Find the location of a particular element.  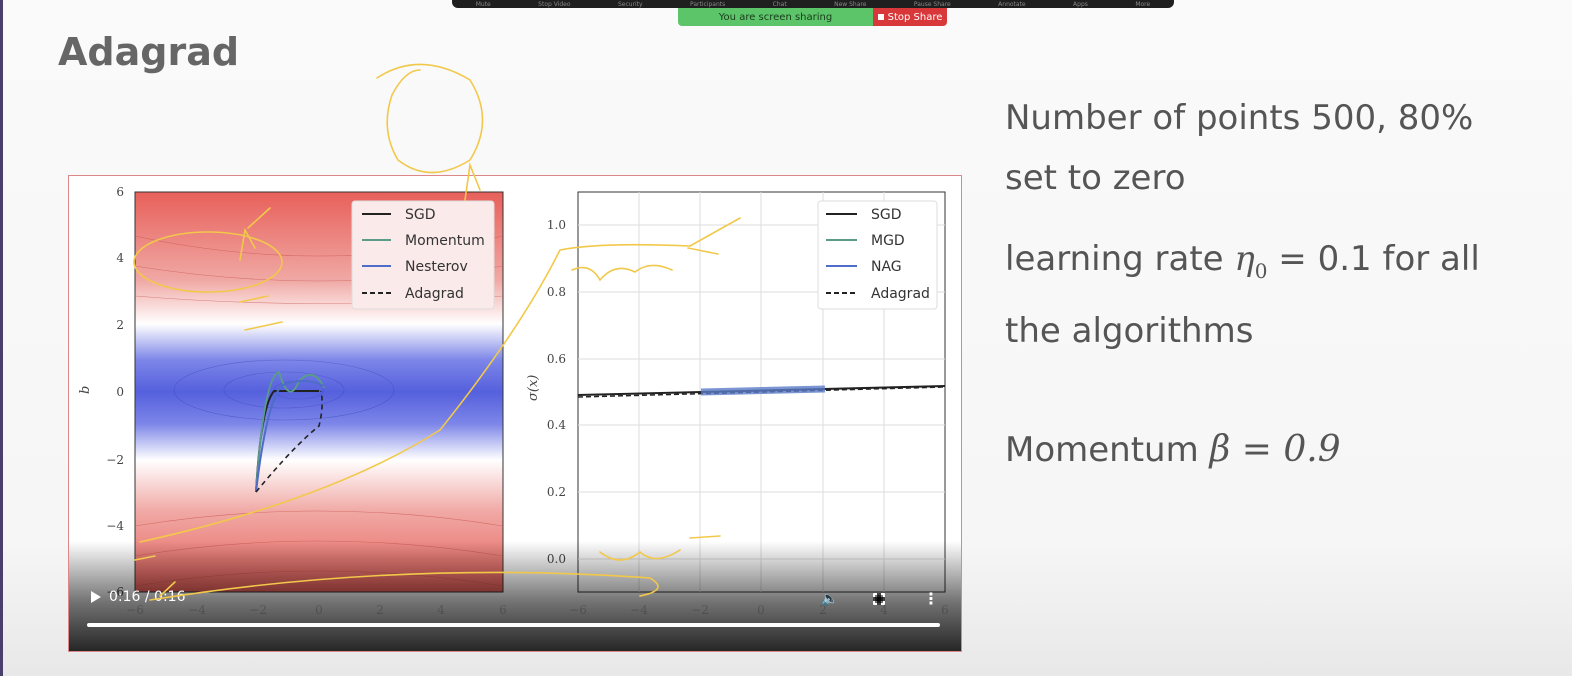

svg-text: NAG is located at coordinates (886, 267).